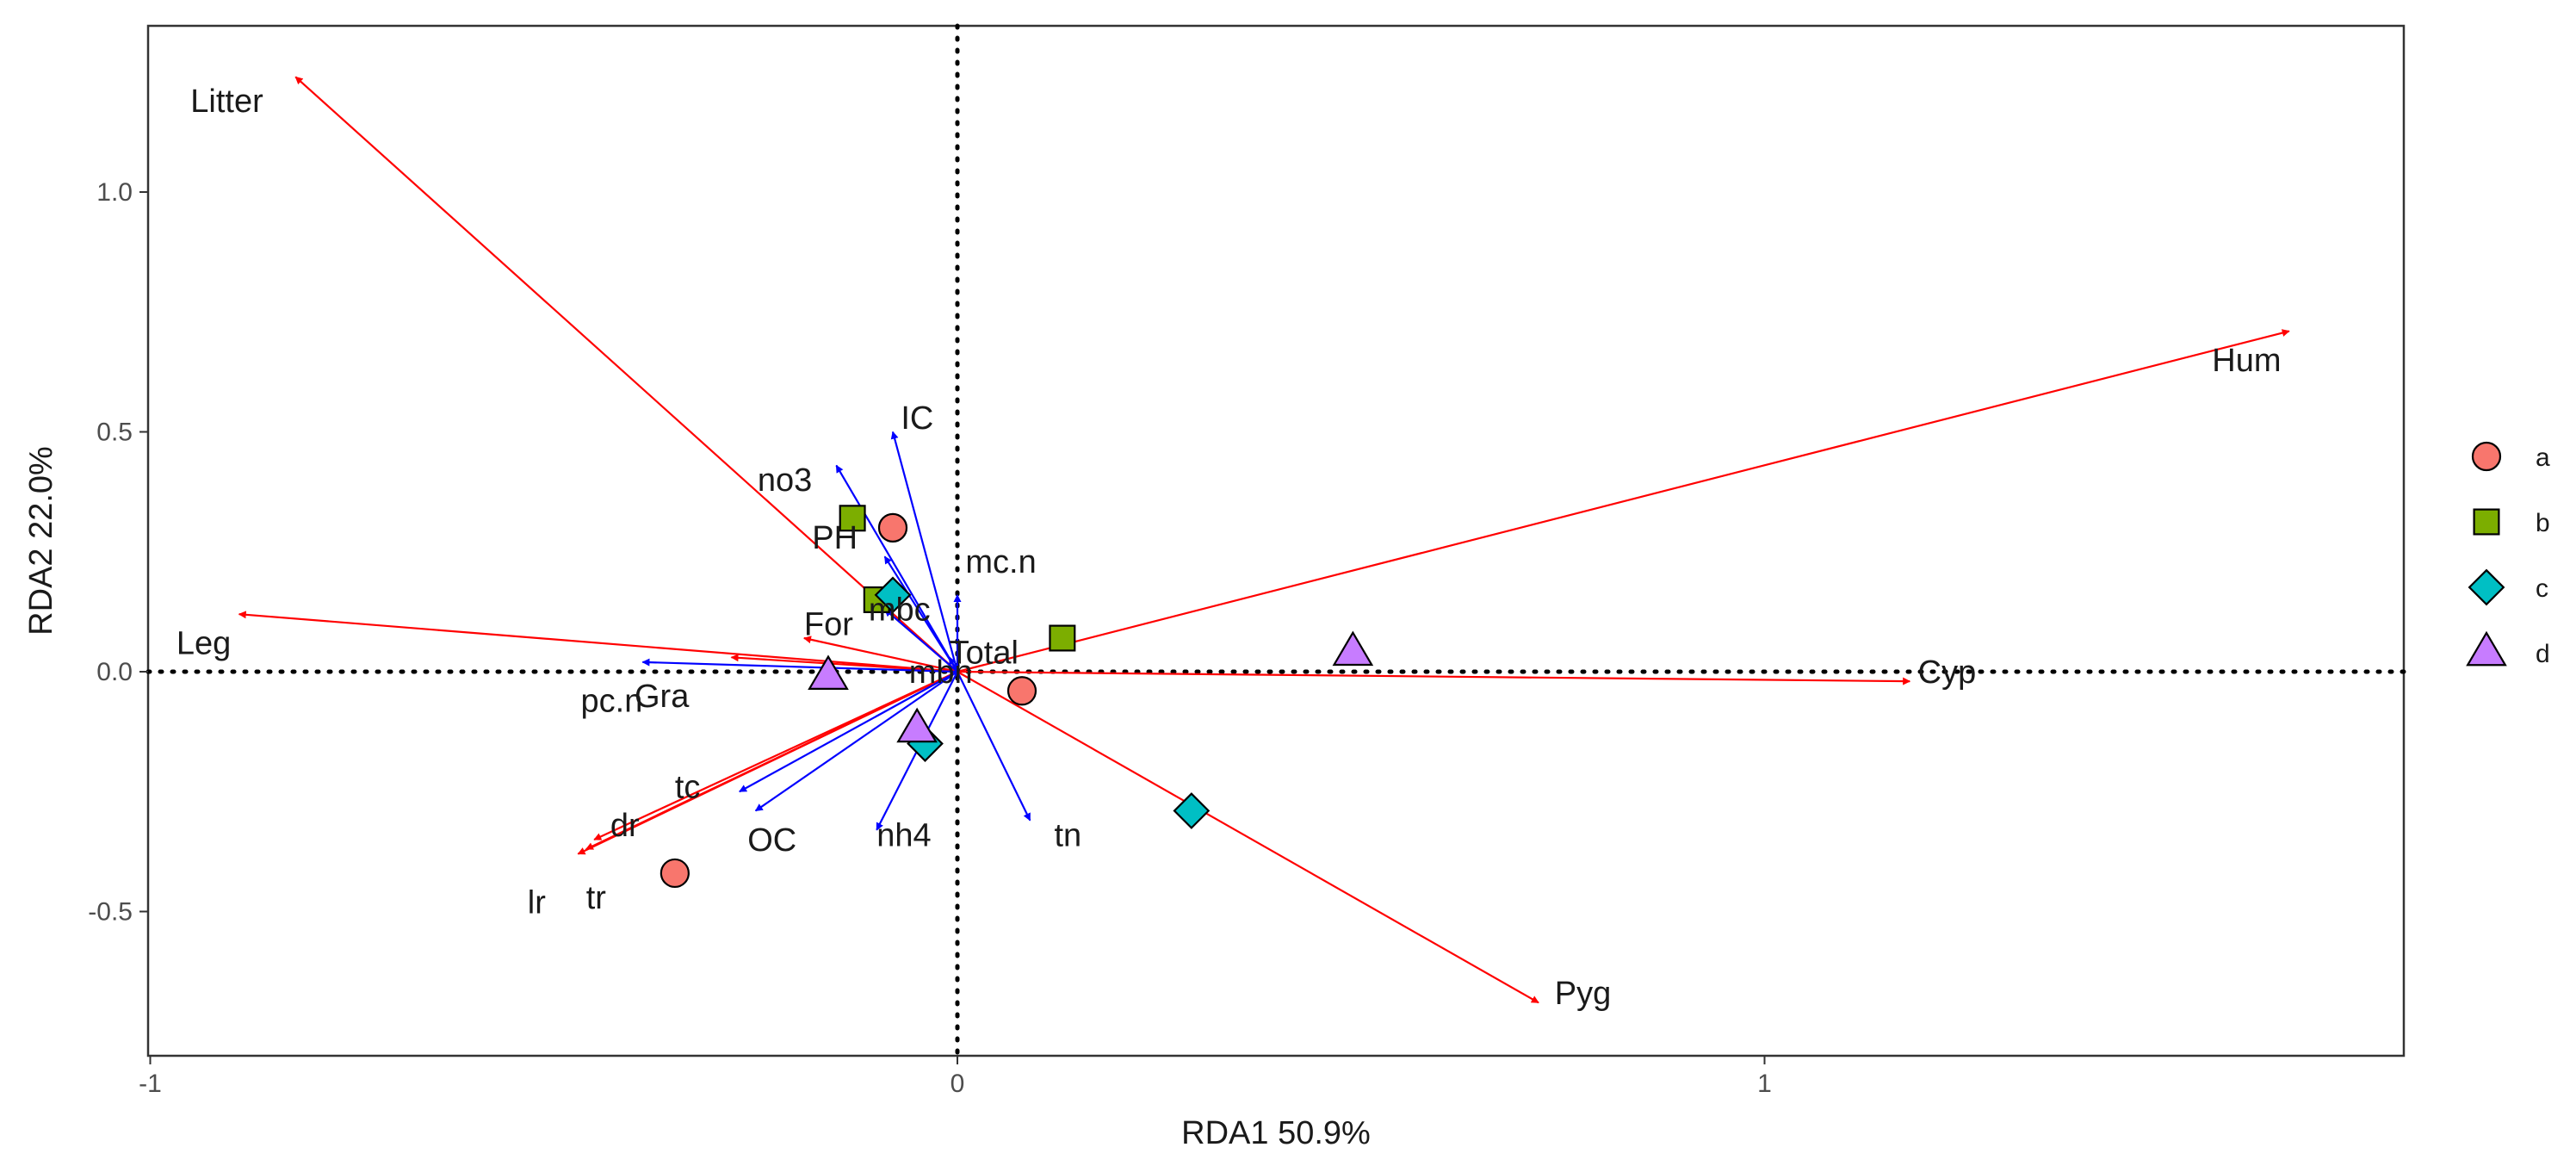 The width and height of the screenshot is (2576, 1166). I want to click on env-arrow-no3, so click(897, 568).